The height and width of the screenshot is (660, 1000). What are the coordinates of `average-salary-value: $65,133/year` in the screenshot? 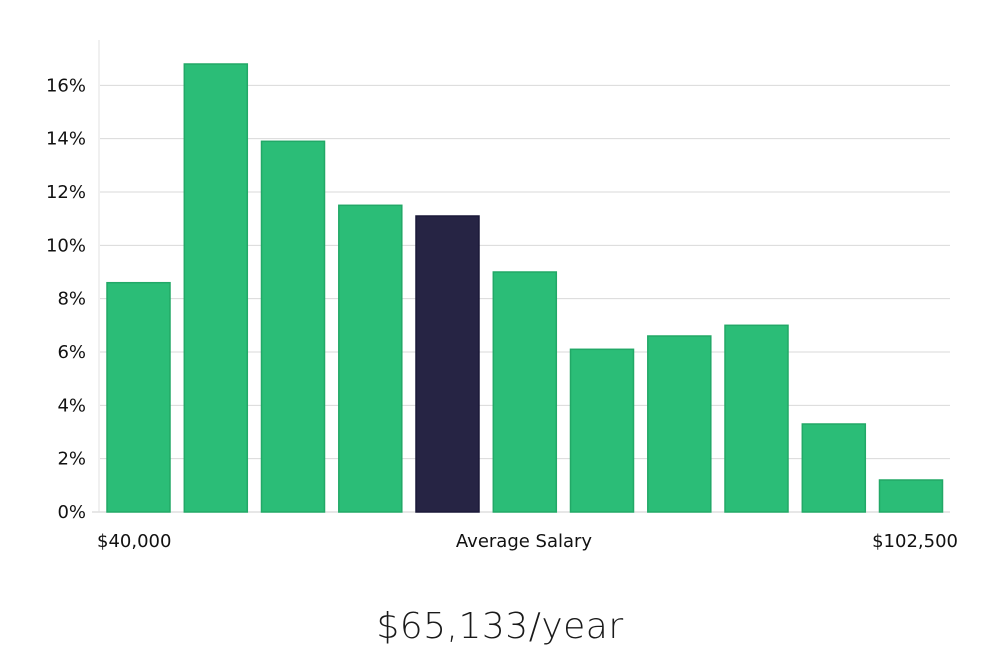 It's located at (500, 626).